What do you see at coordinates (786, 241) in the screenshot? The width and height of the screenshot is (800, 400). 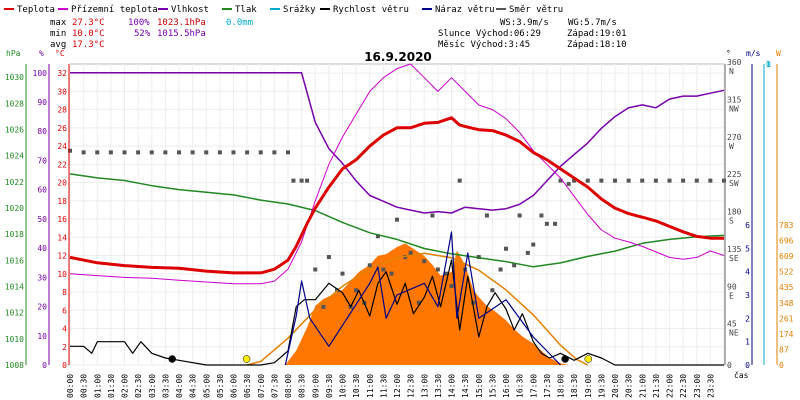 I see `w-tick-8: 696` at bounding box center [786, 241].